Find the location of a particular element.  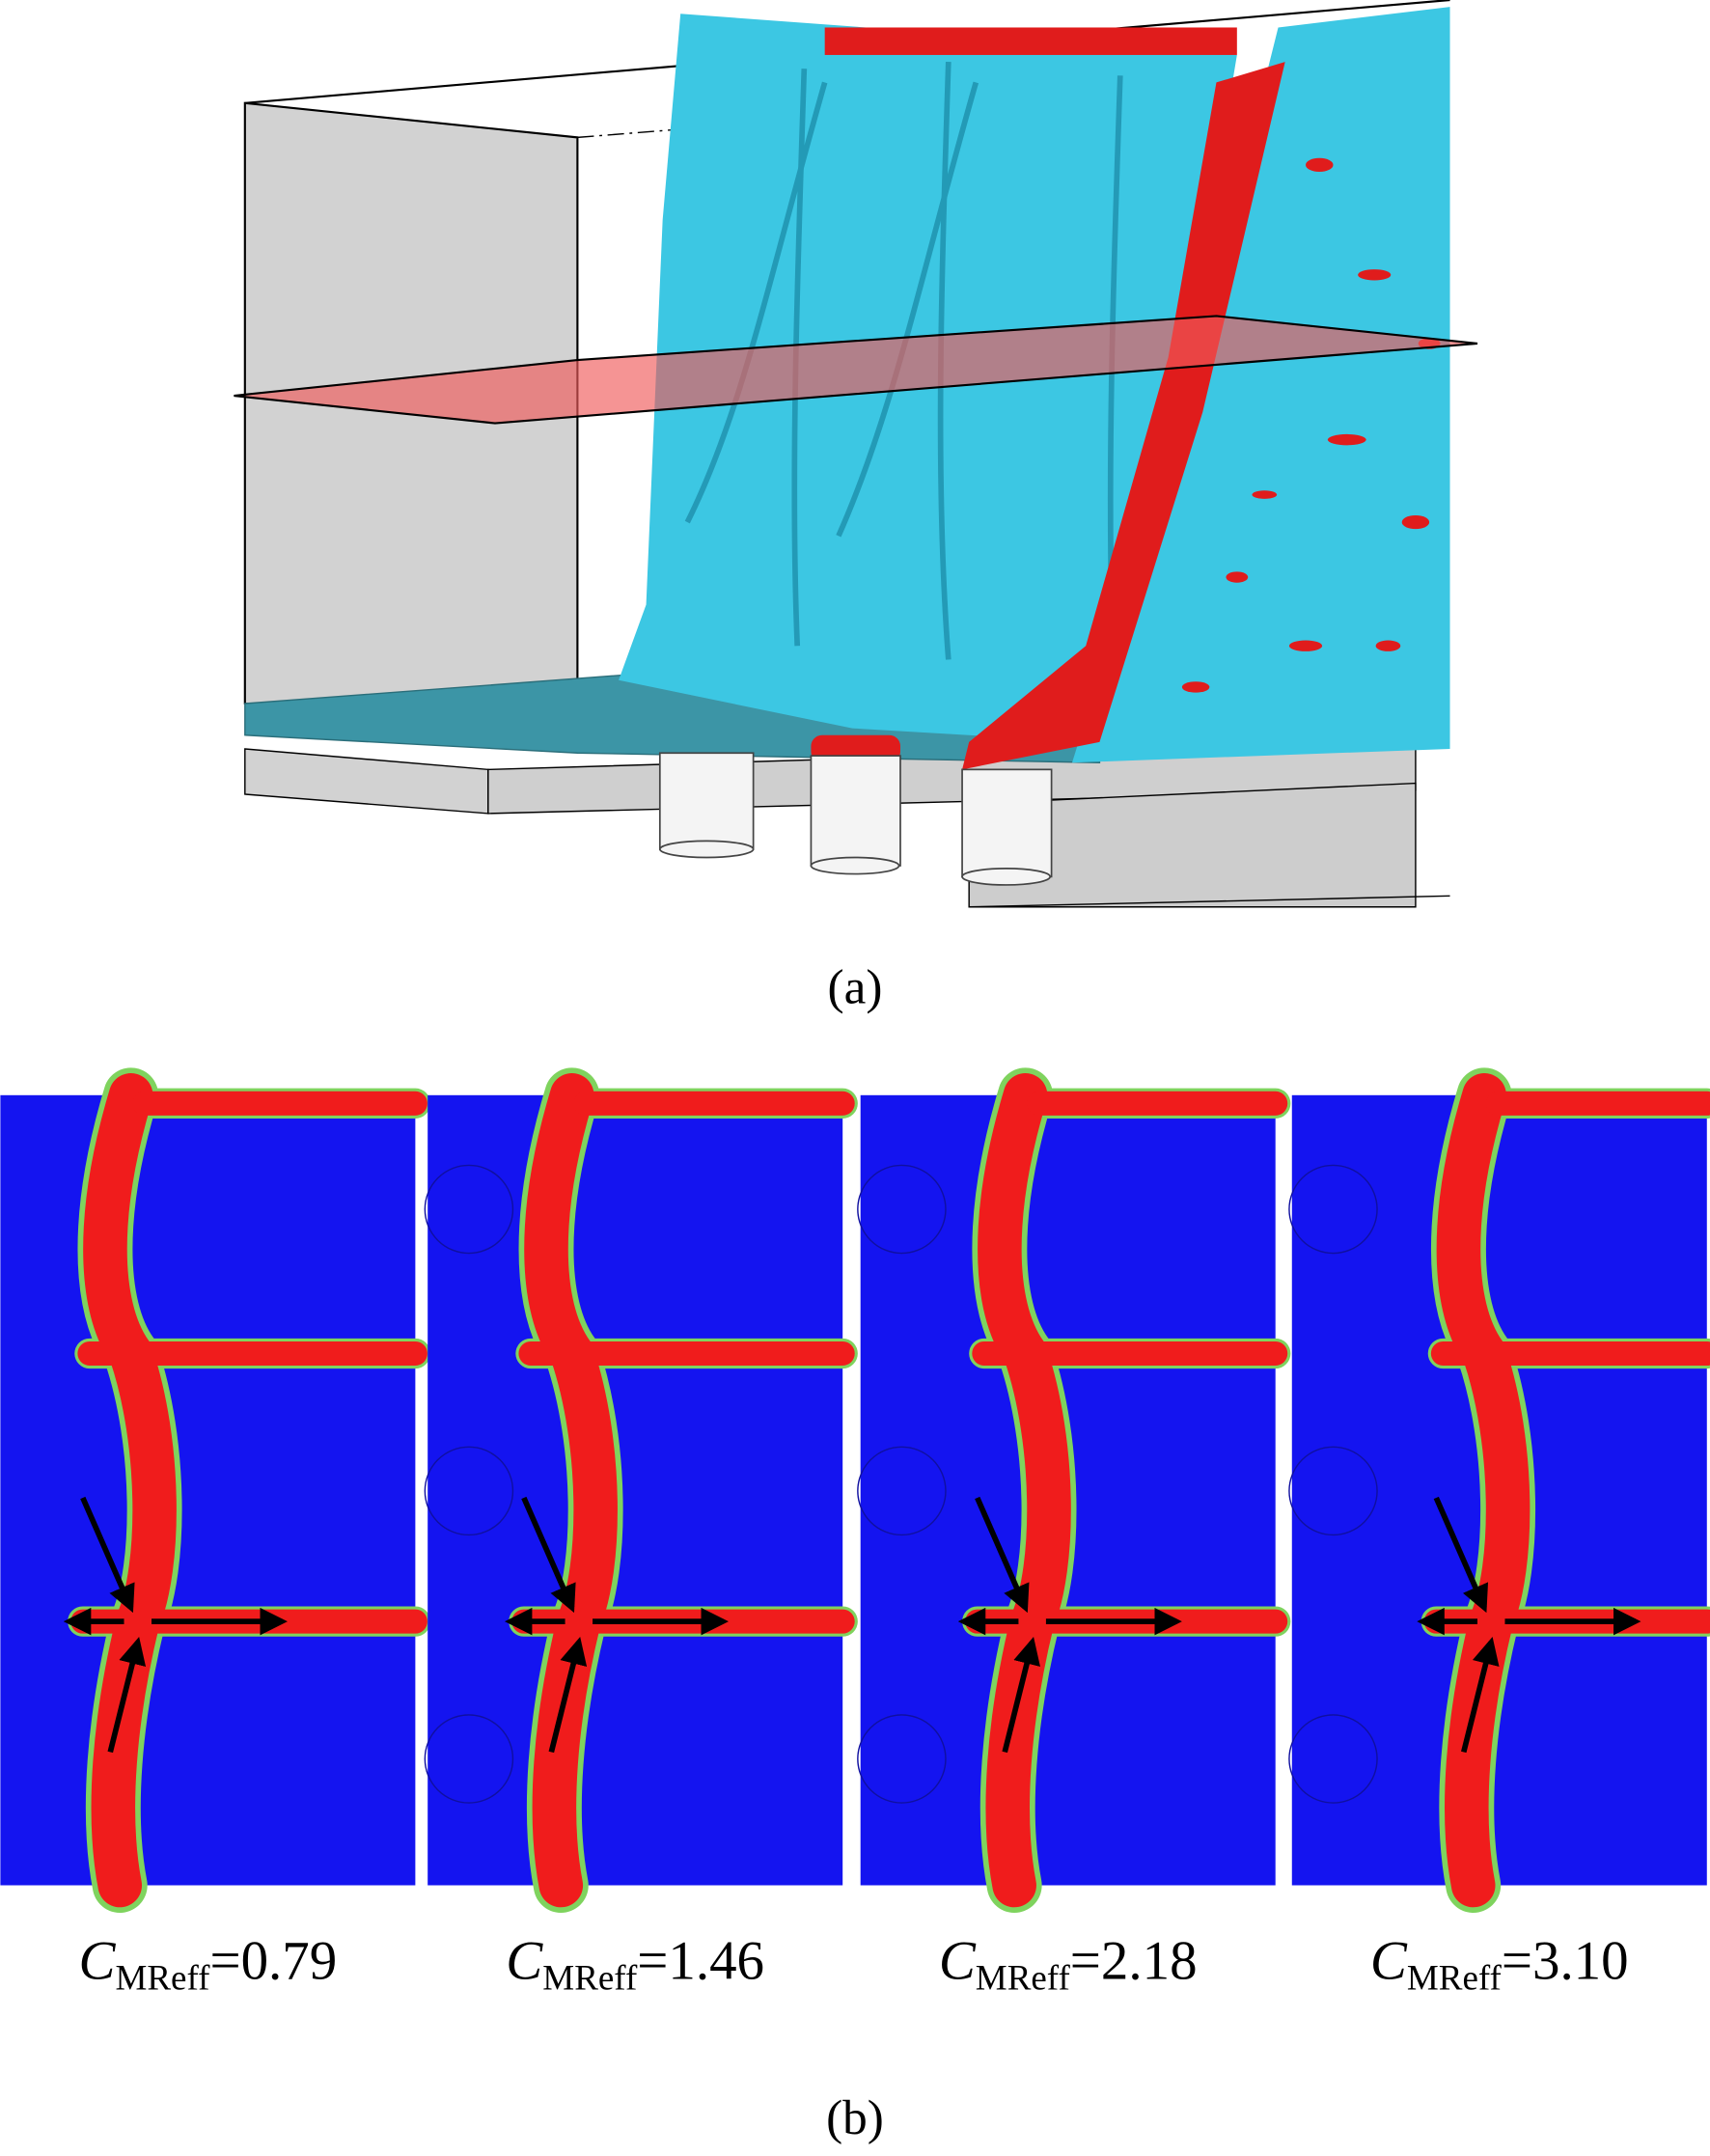

caption: CMReff=0.79 is located at coordinates (208, 1964).